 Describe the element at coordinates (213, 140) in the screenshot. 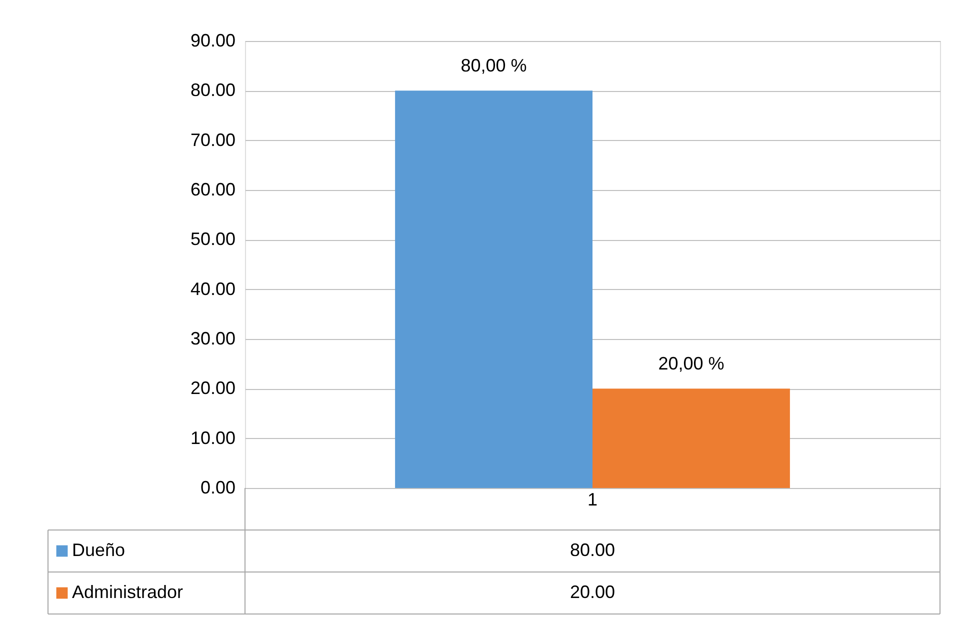

I see `y-tick-label: 70.00` at that location.